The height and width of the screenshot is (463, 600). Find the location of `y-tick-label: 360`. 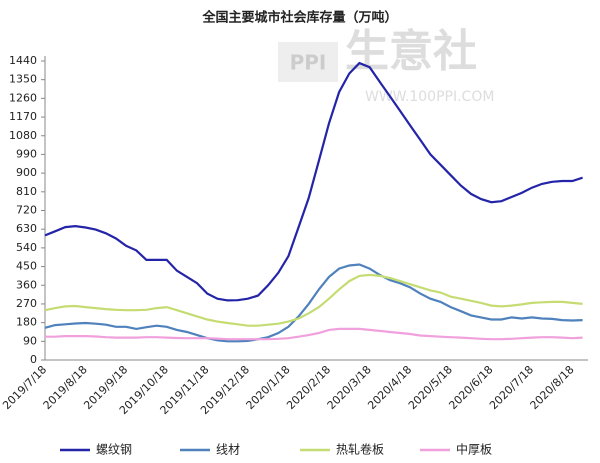

y-tick-label: 360 is located at coordinates (26, 284).